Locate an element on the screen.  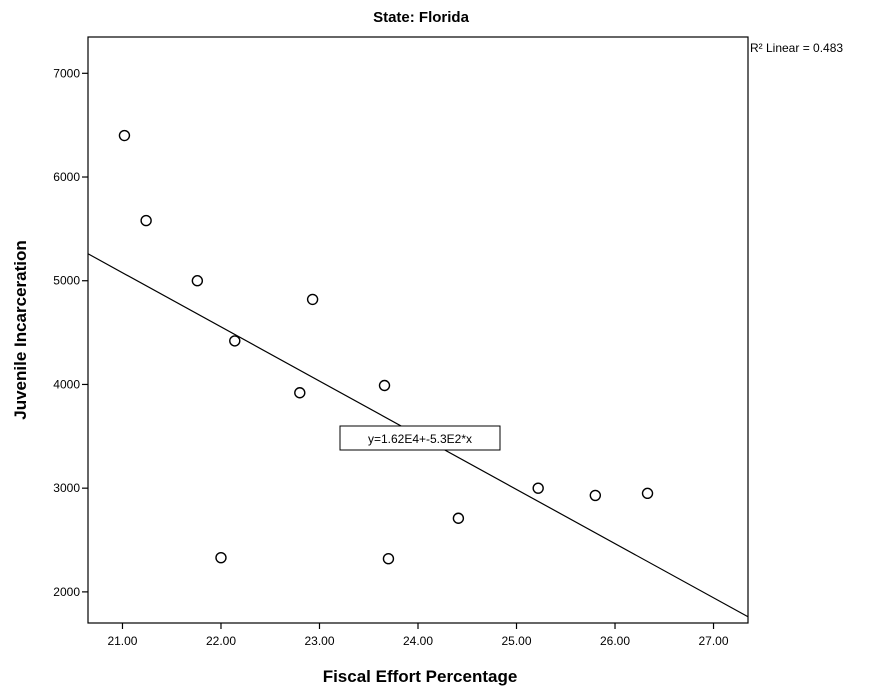
y-tick-label: 4000 is located at coordinates (66, 384).